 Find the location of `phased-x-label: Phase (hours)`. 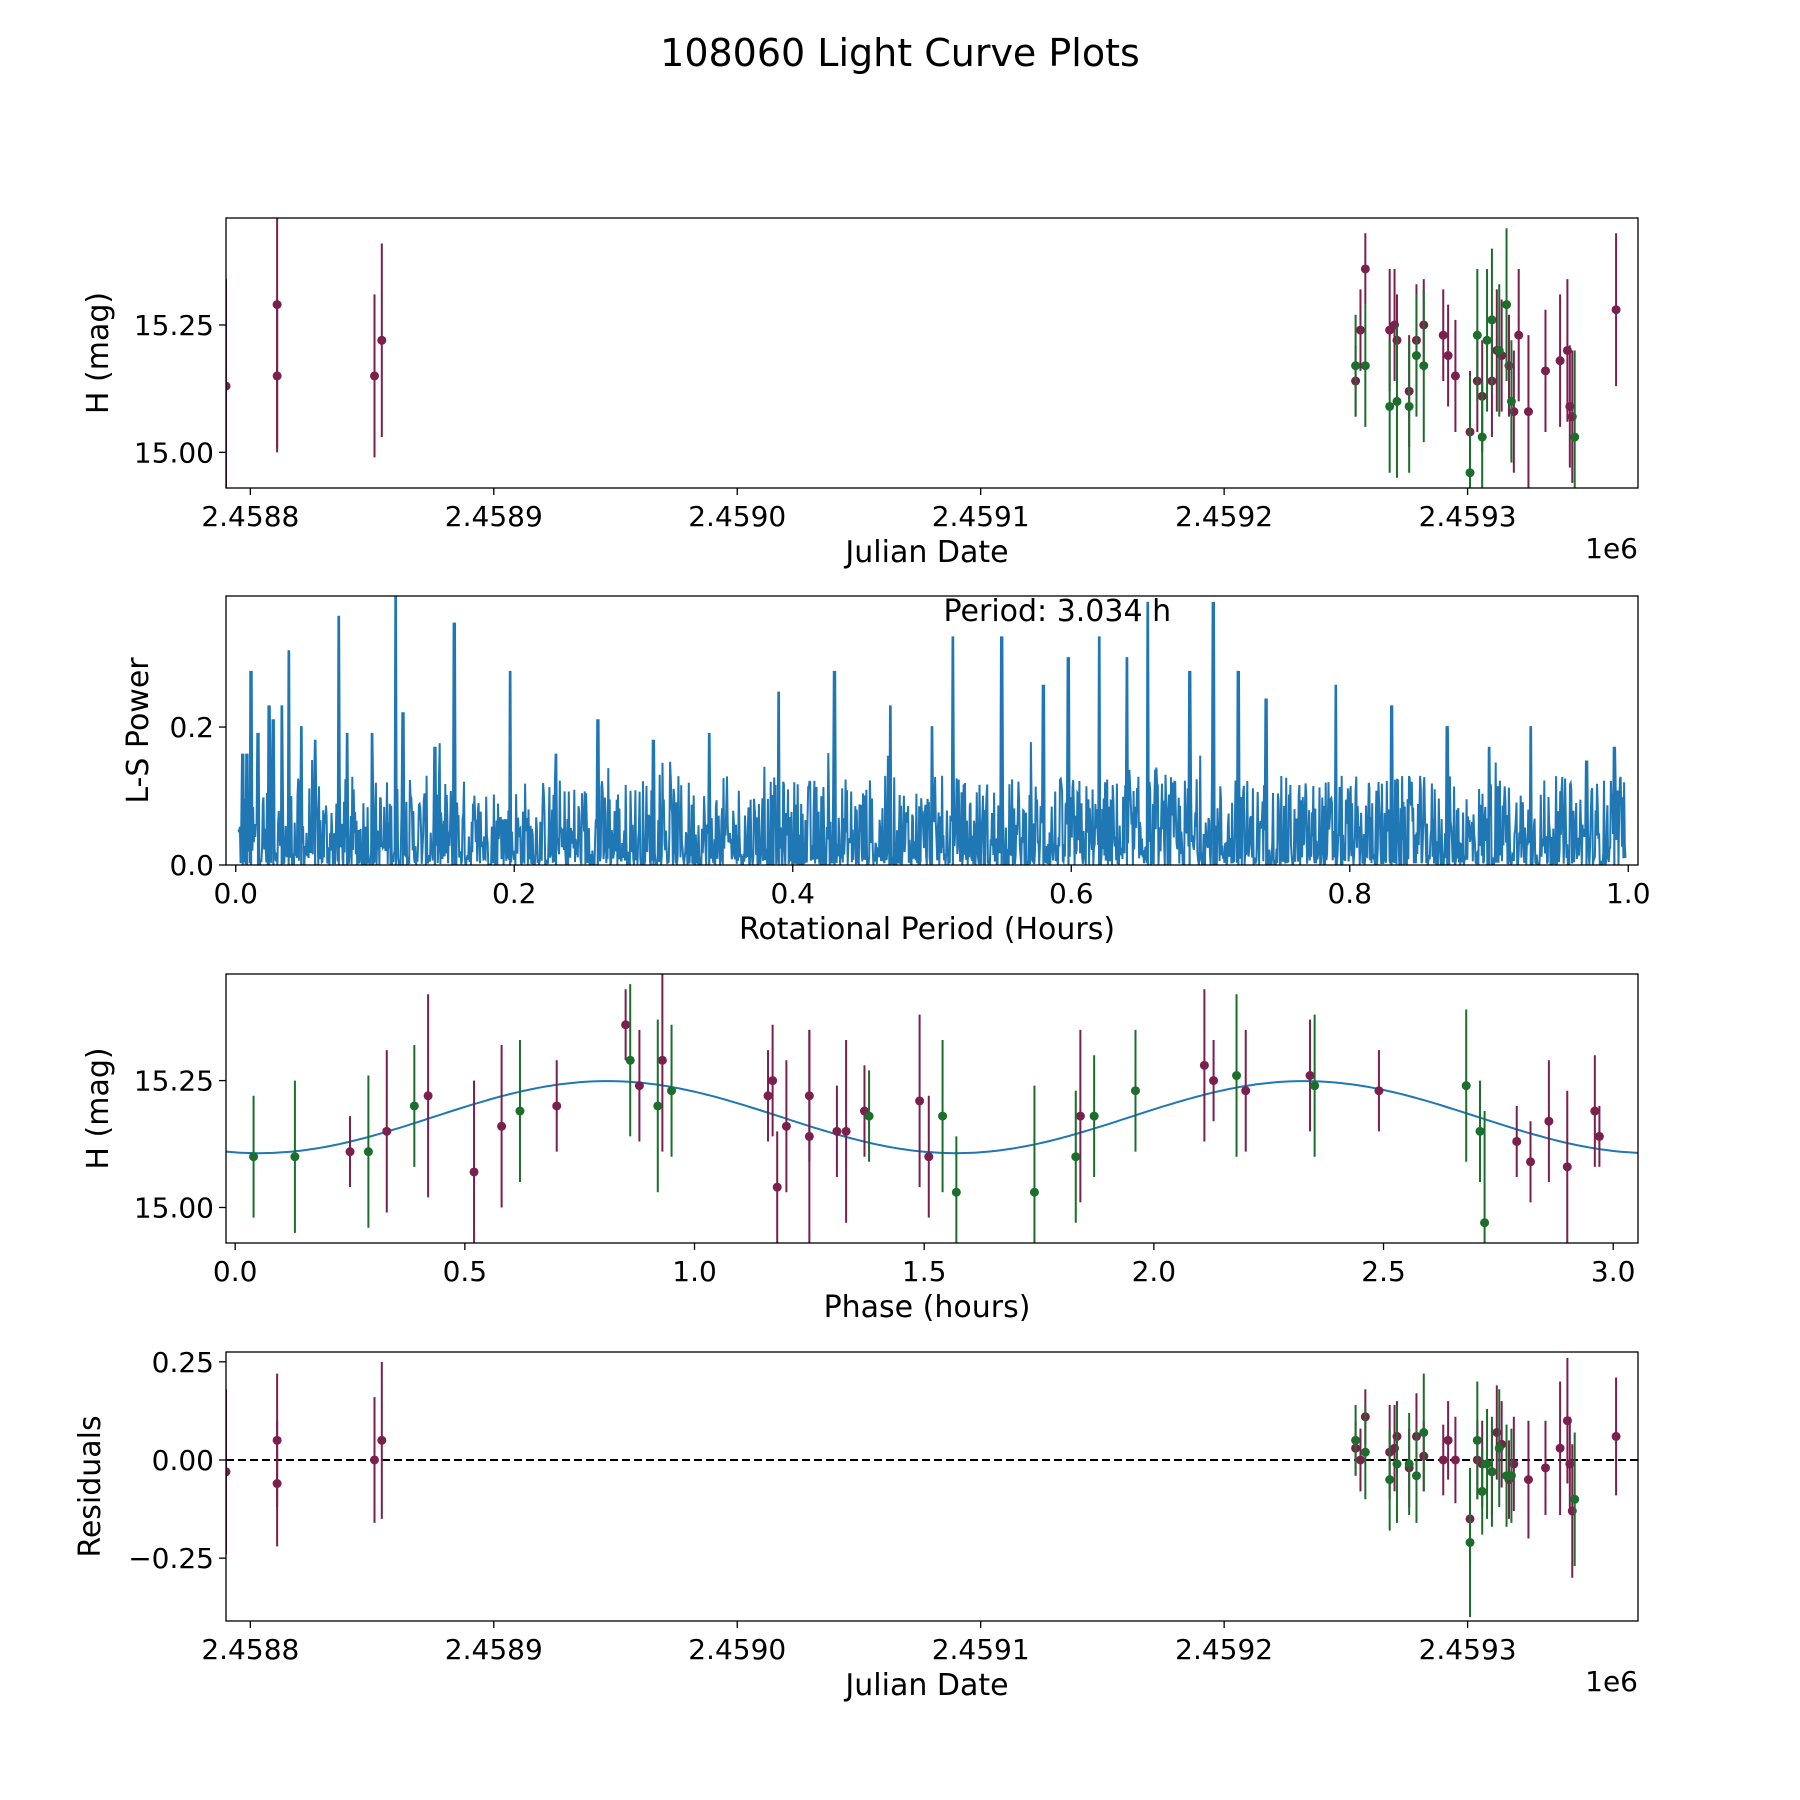

phased-x-label: Phase (hours) is located at coordinates (927, 1307).